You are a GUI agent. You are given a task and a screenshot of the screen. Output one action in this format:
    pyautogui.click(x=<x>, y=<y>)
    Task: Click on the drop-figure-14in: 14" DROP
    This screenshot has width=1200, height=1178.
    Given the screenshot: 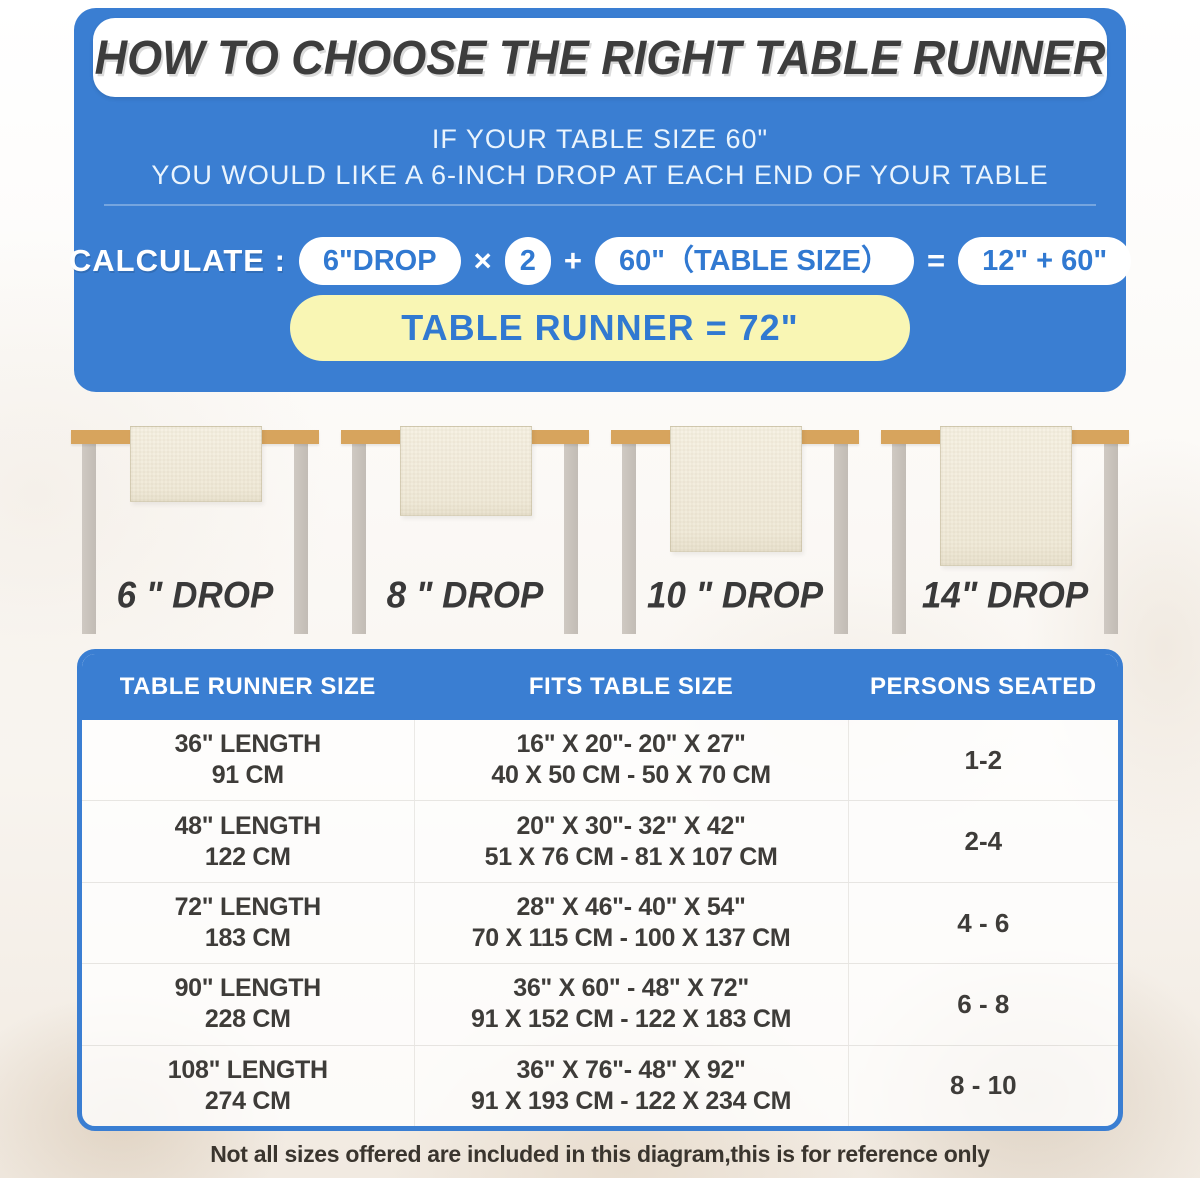 What is the action you would take?
    pyautogui.click(x=1005, y=531)
    